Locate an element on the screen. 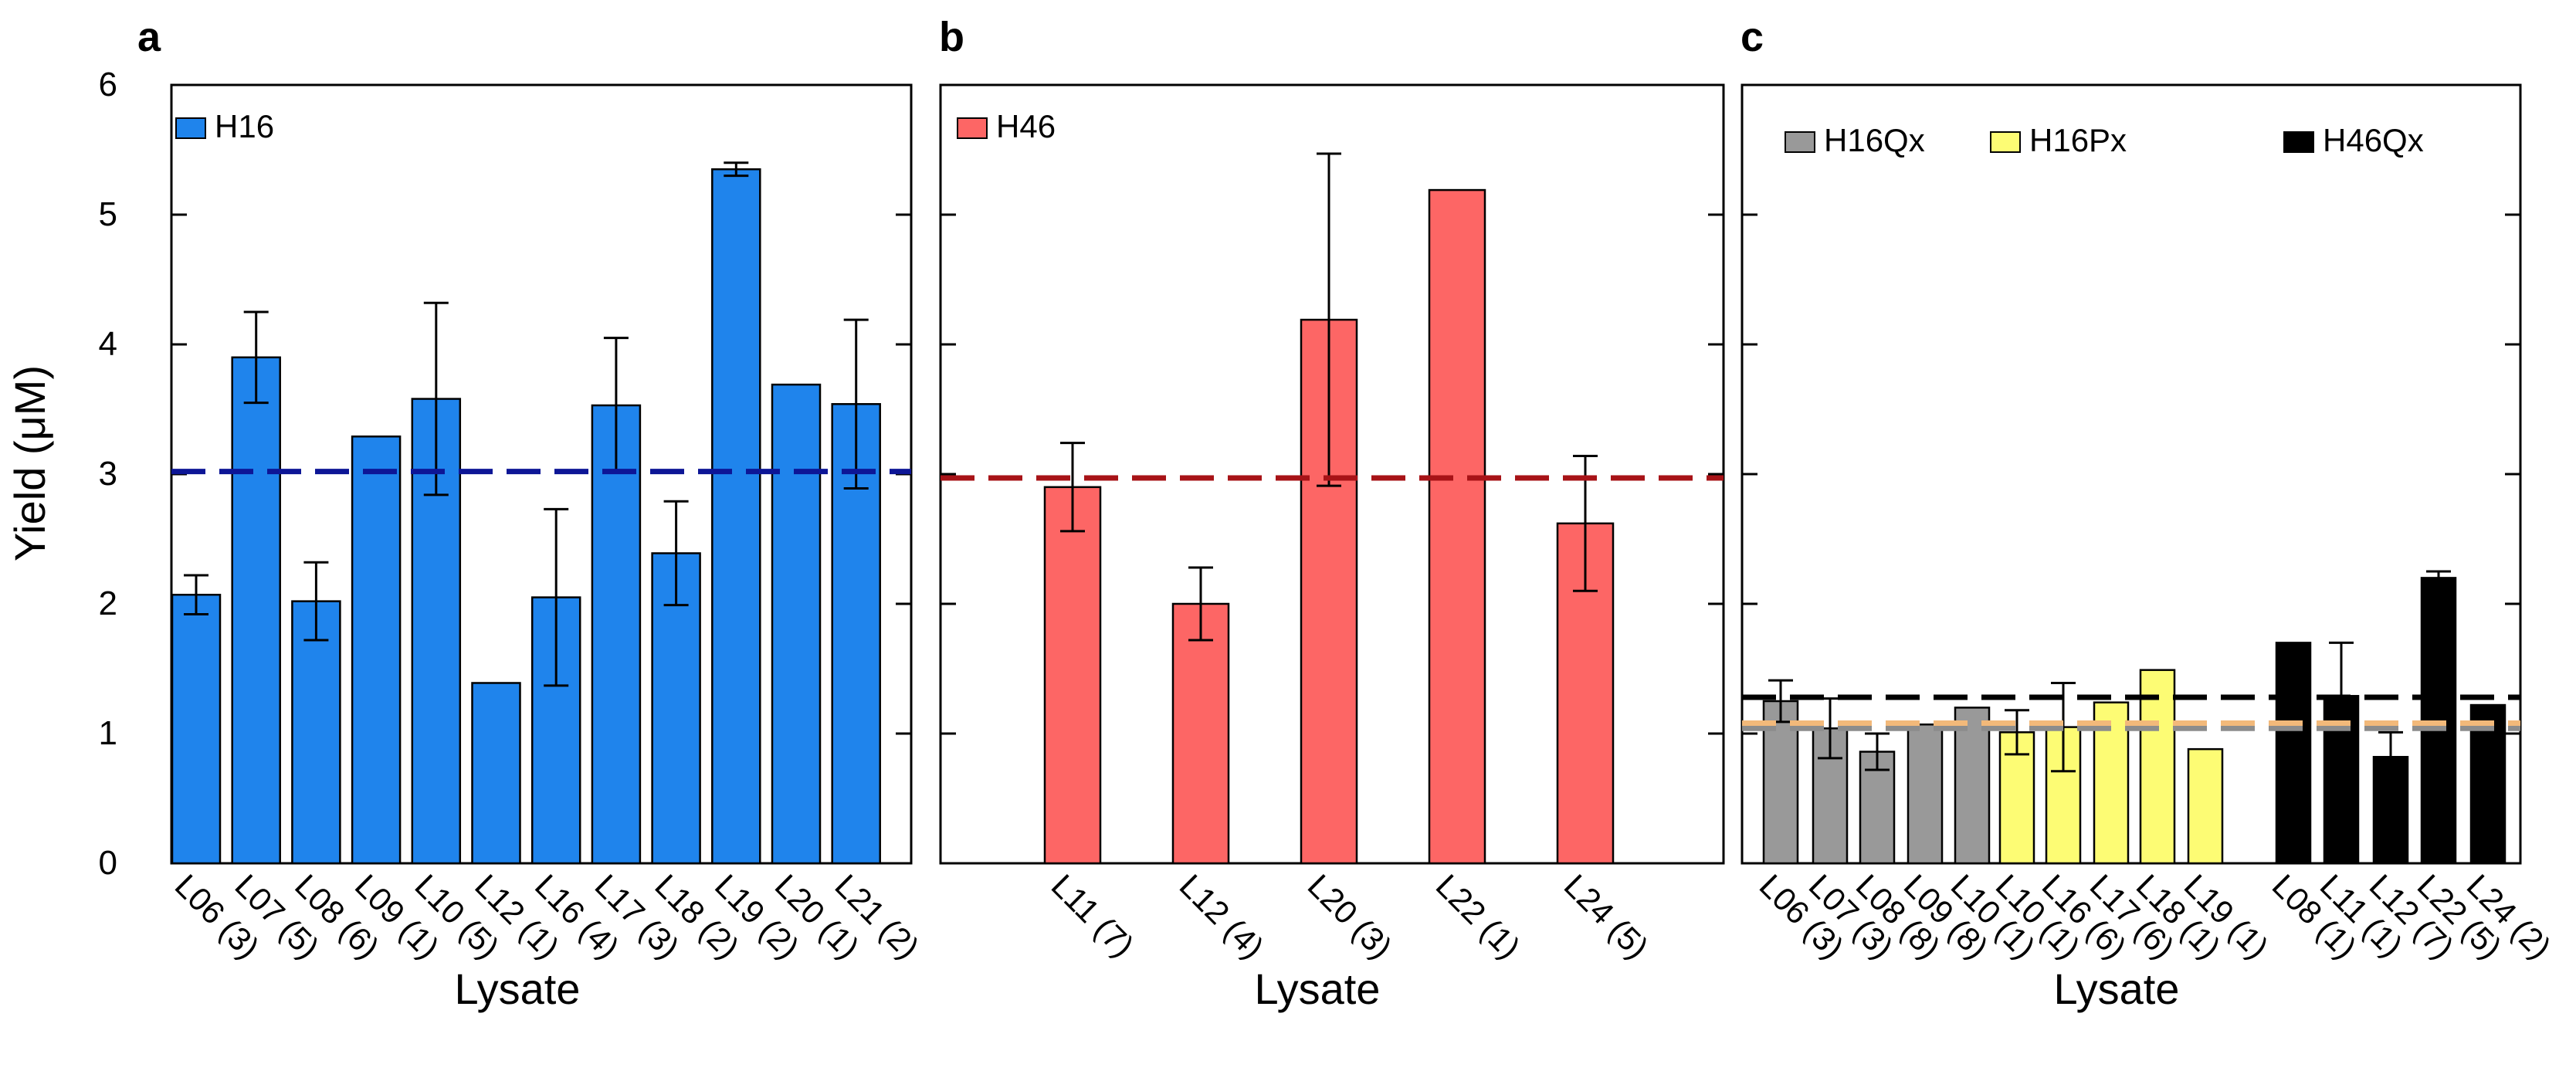 The image size is (2576, 1071). y-tick-label: 2 is located at coordinates (108, 603).